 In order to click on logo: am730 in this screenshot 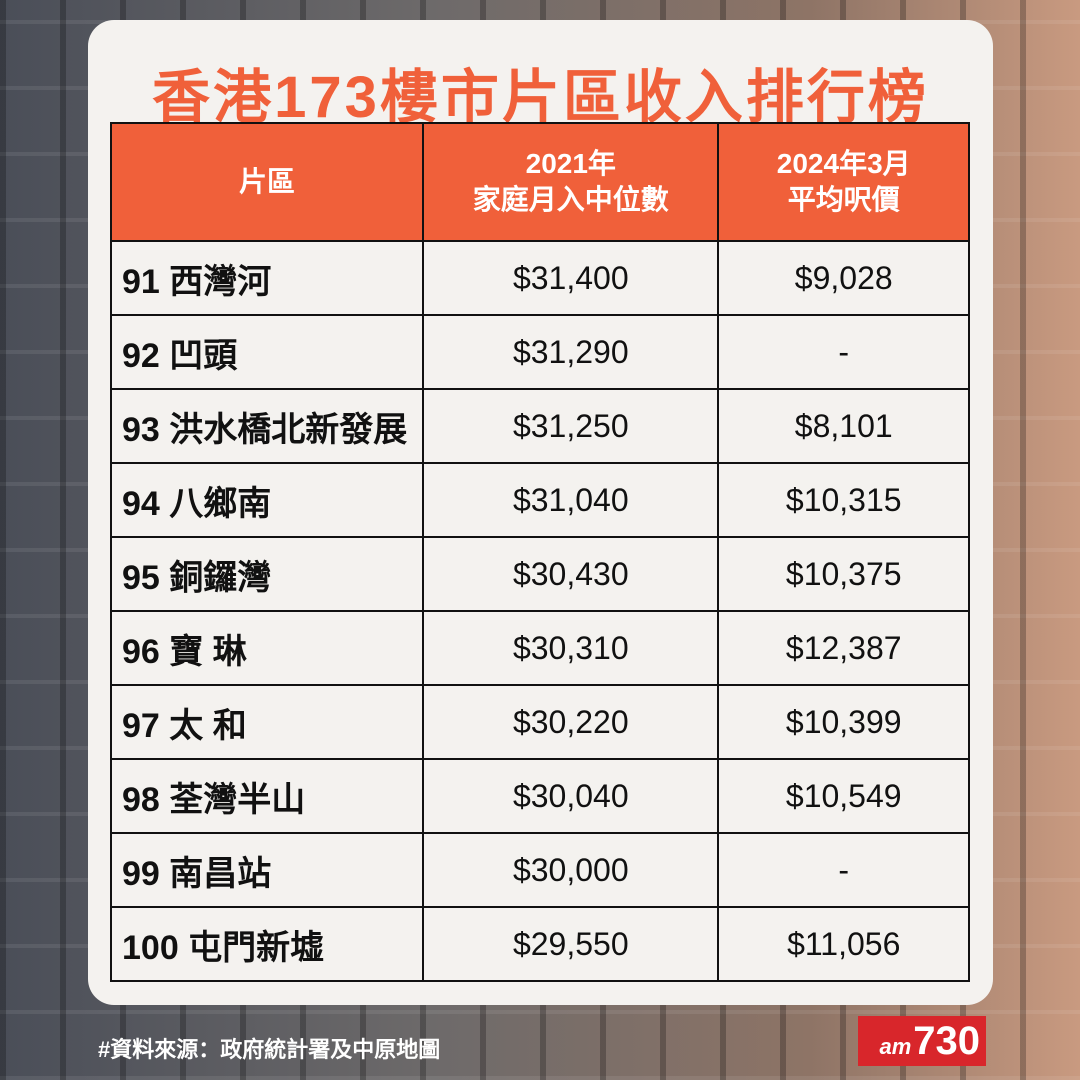, I will do `click(922, 1041)`.